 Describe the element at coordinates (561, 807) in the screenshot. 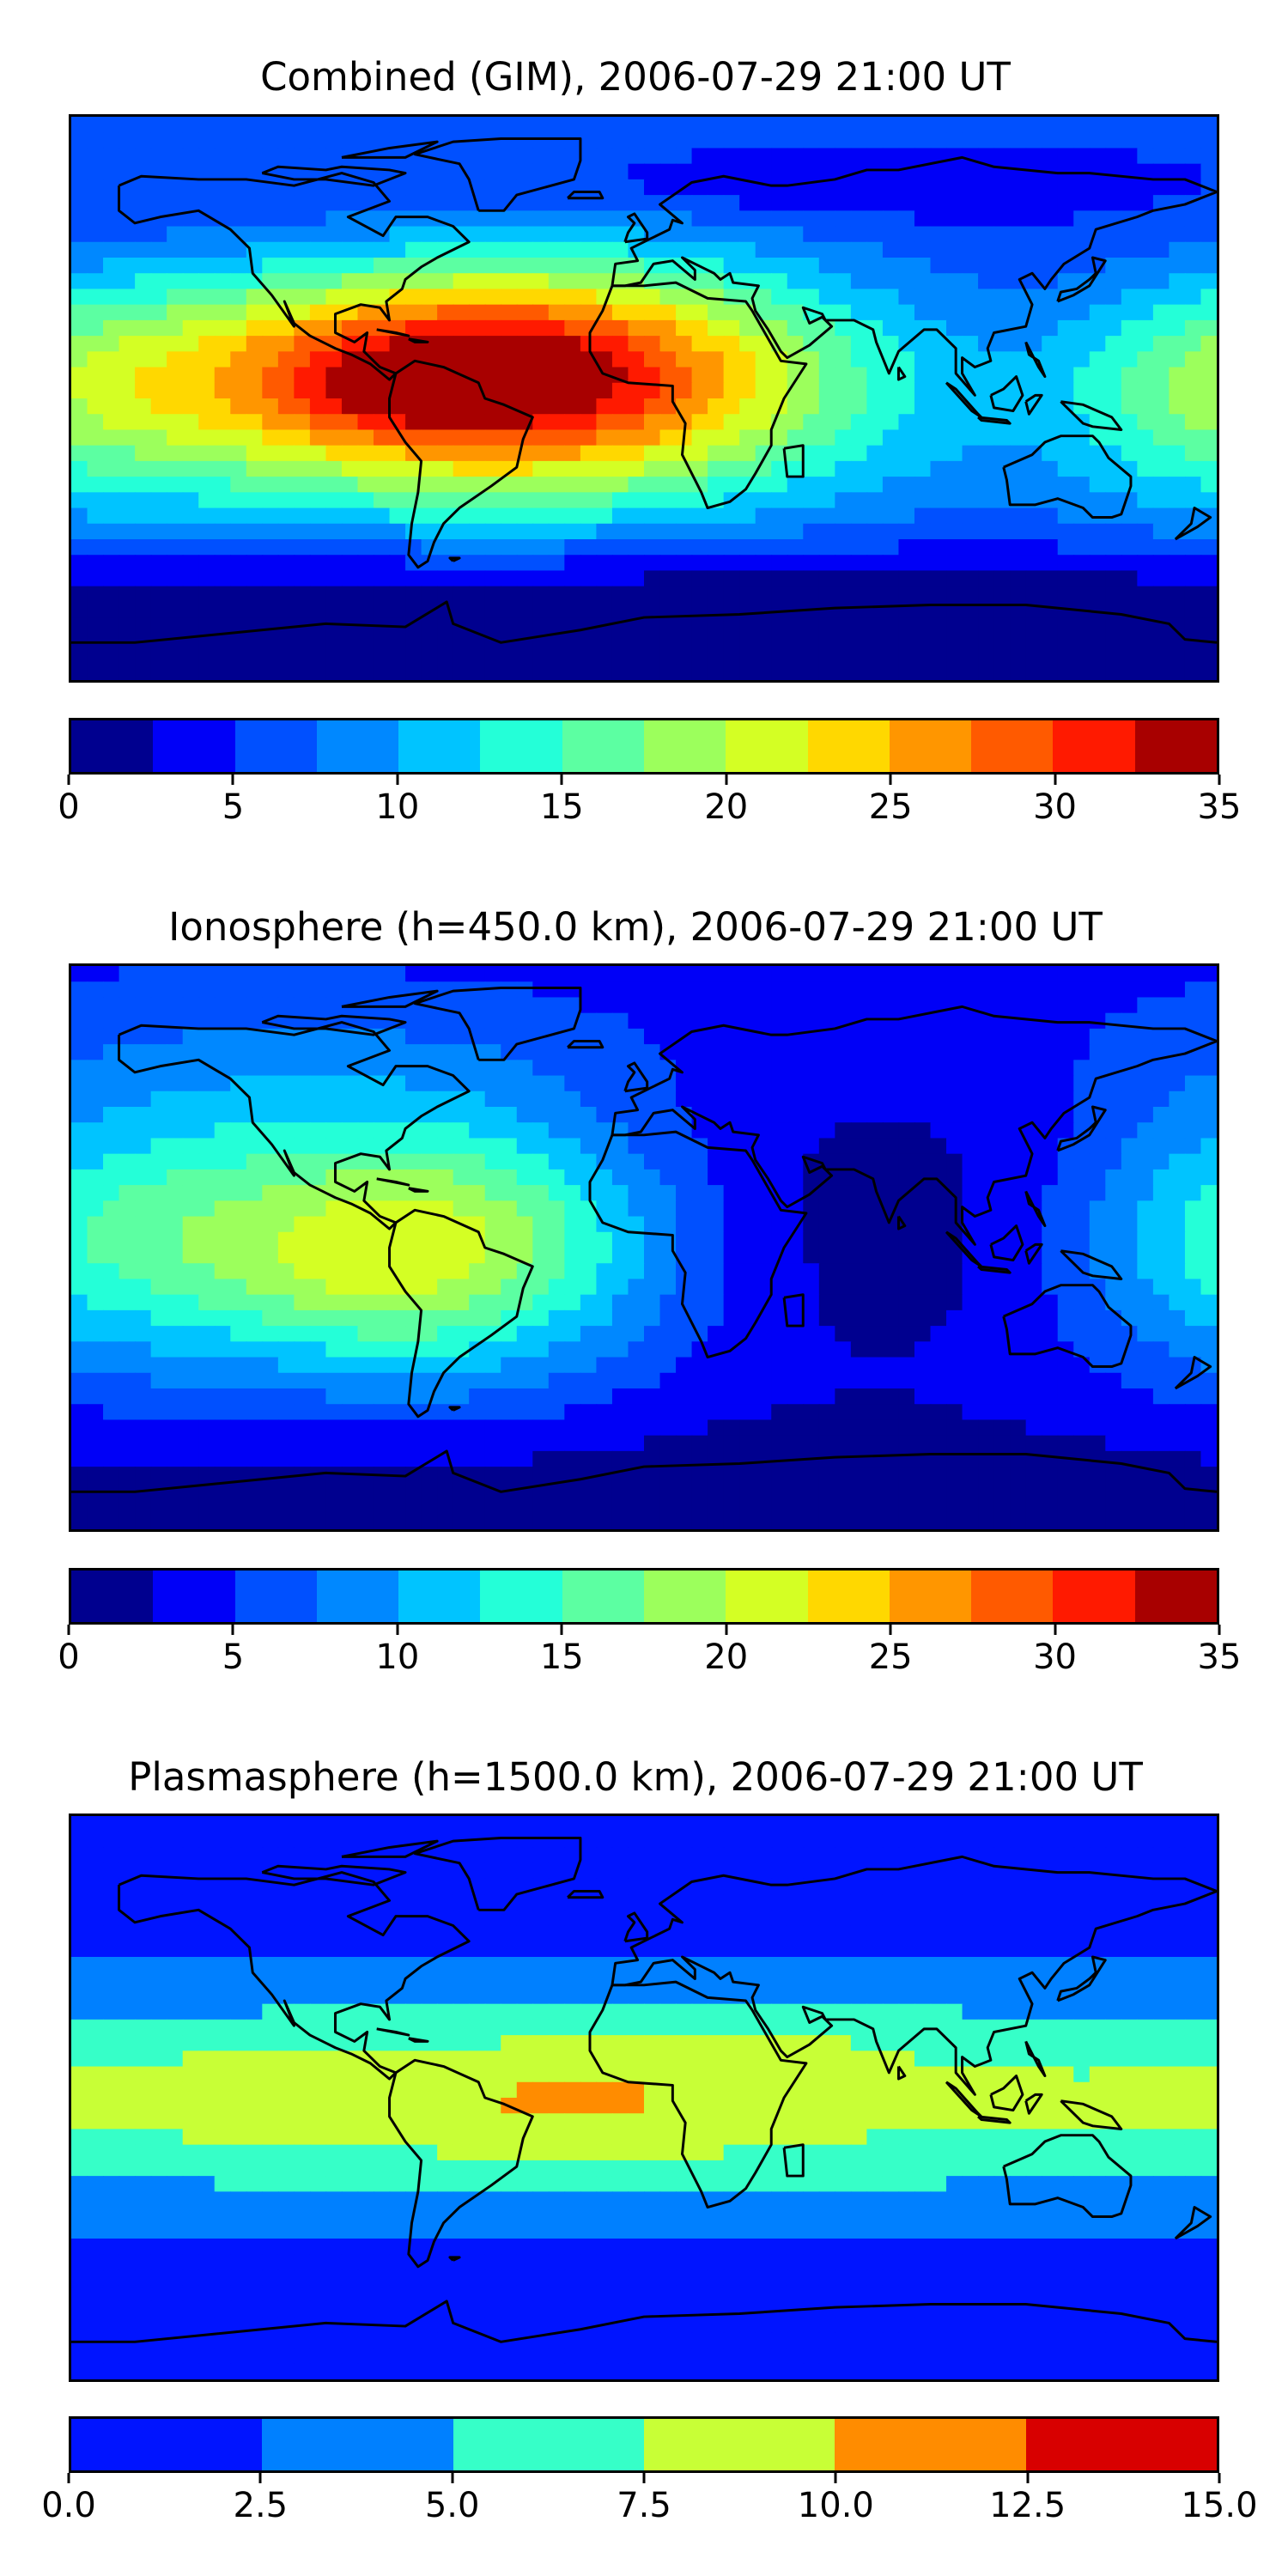

I see `colorbar-tick-label: 15` at that location.